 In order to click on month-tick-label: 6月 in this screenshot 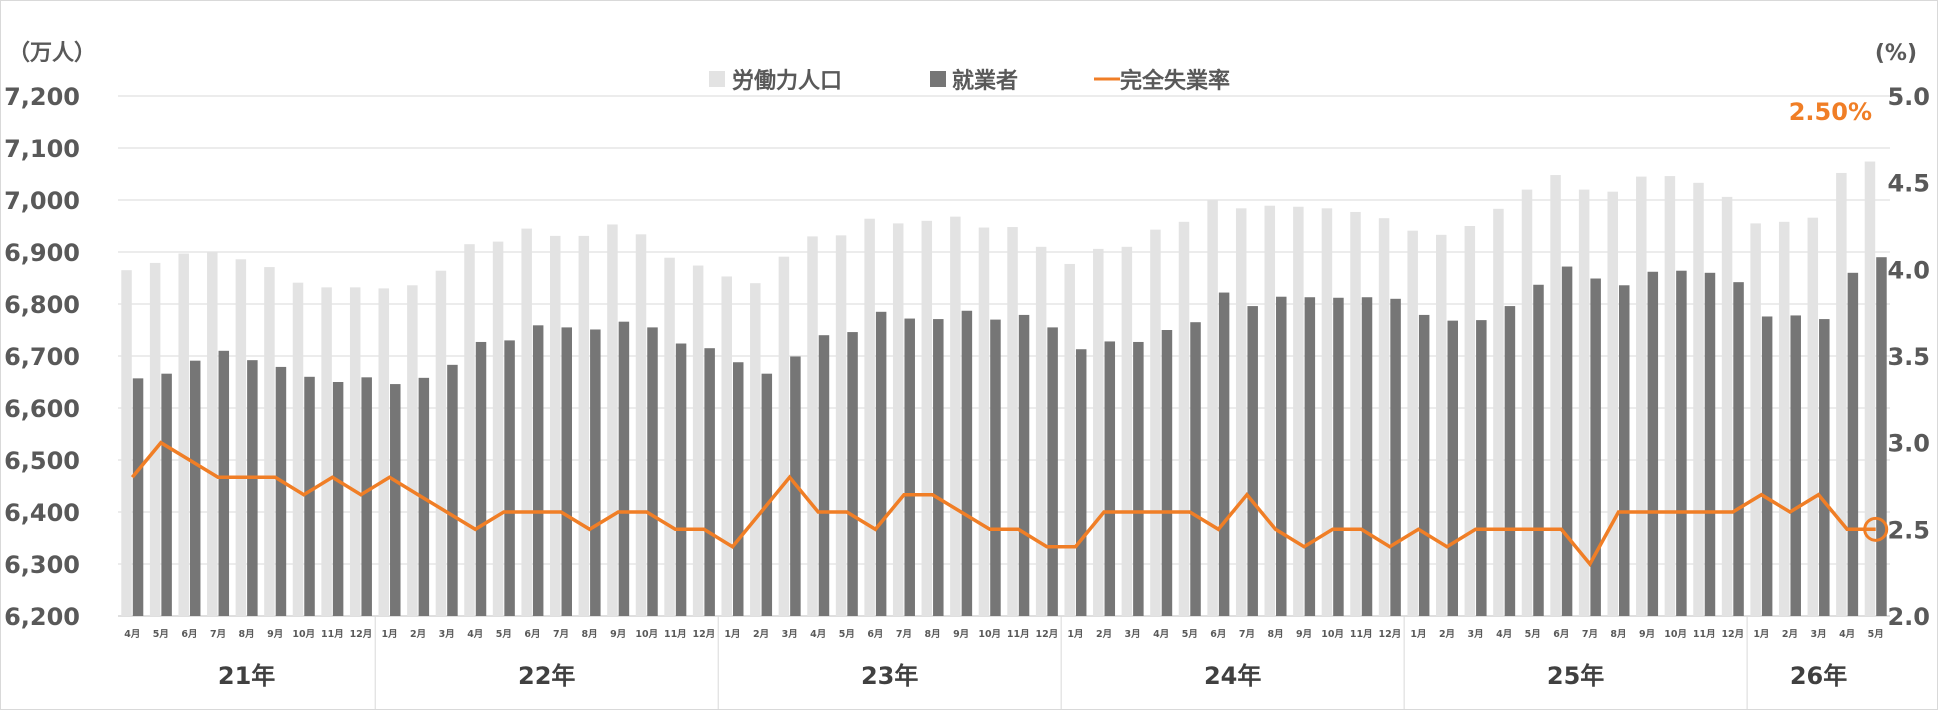, I will do `click(532, 634)`.